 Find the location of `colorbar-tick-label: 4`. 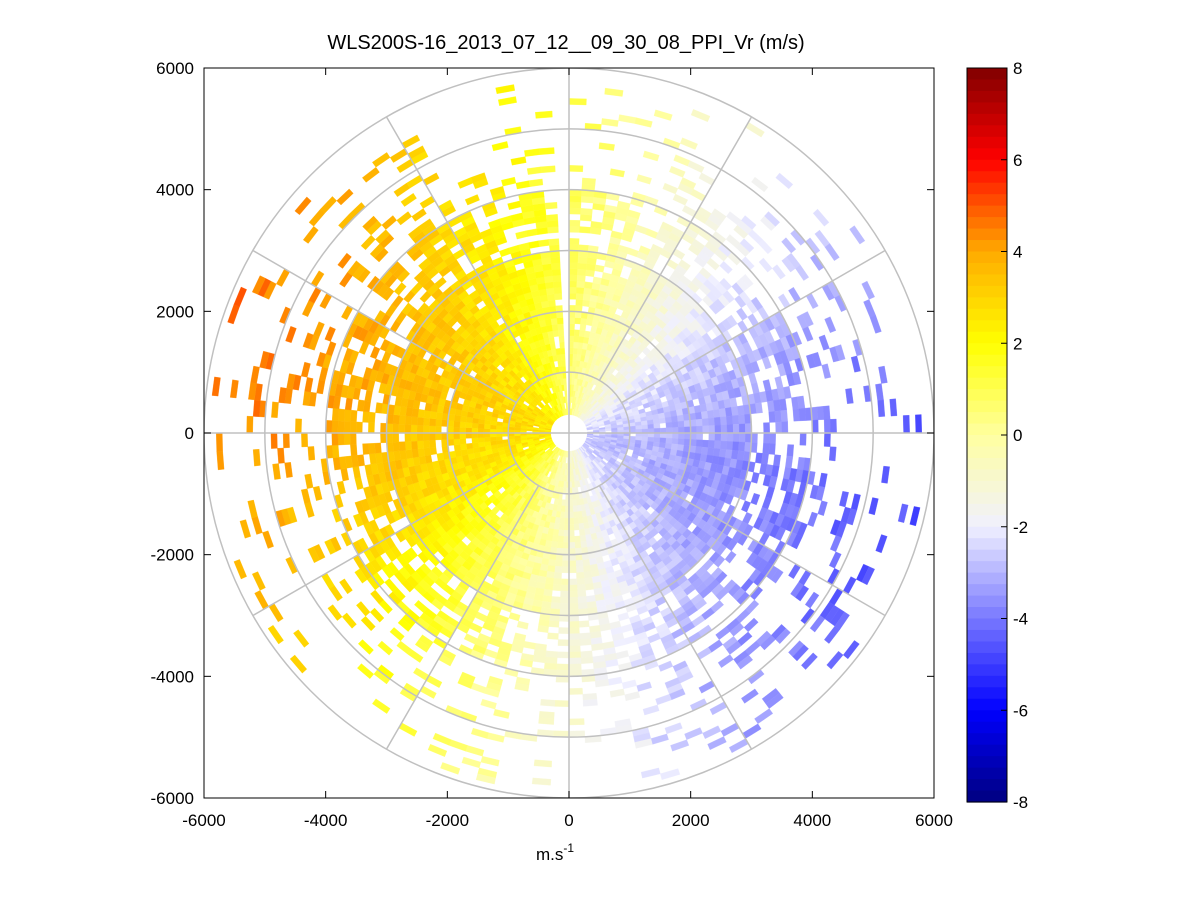

colorbar-tick-label: 4 is located at coordinates (1017, 252).